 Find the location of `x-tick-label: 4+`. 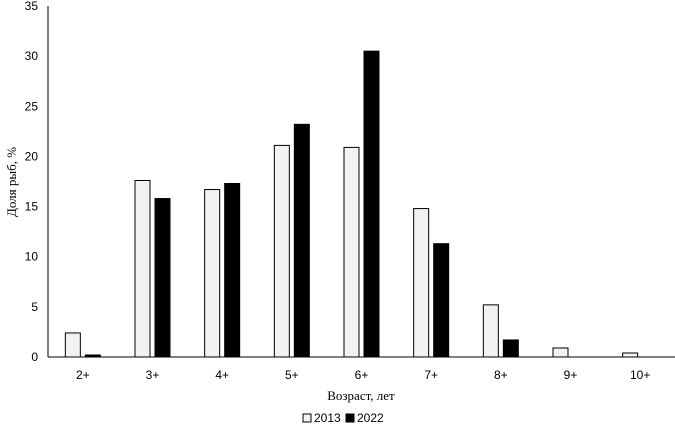

x-tick-label: 4+ is located at coordinates (222, 375).